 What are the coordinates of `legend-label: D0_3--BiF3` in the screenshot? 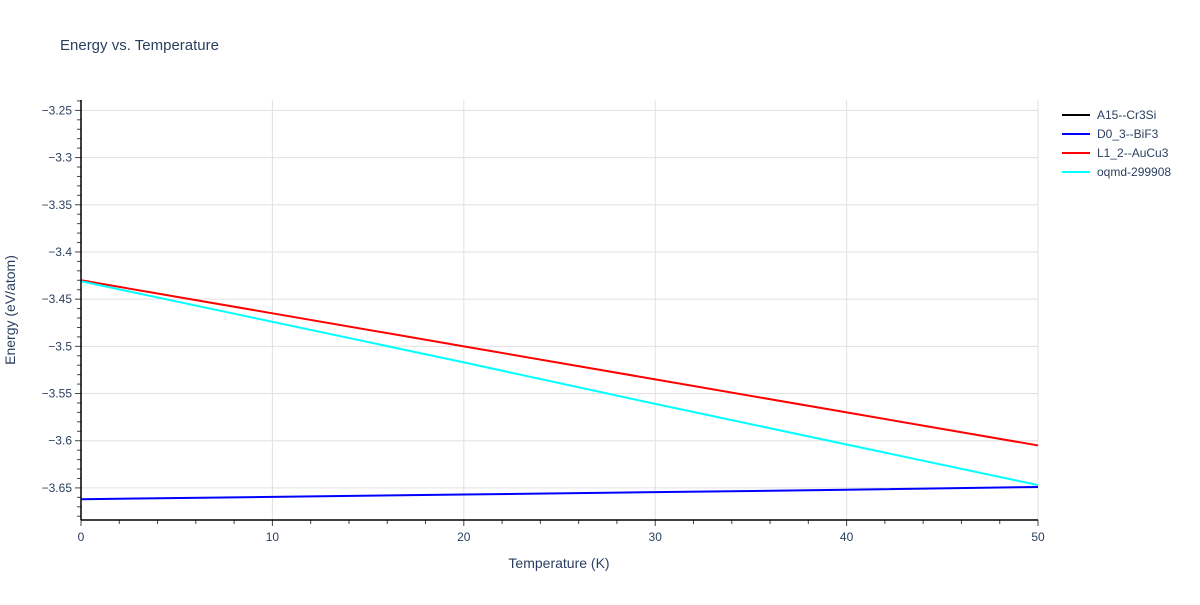 It's located at (1128, 134).